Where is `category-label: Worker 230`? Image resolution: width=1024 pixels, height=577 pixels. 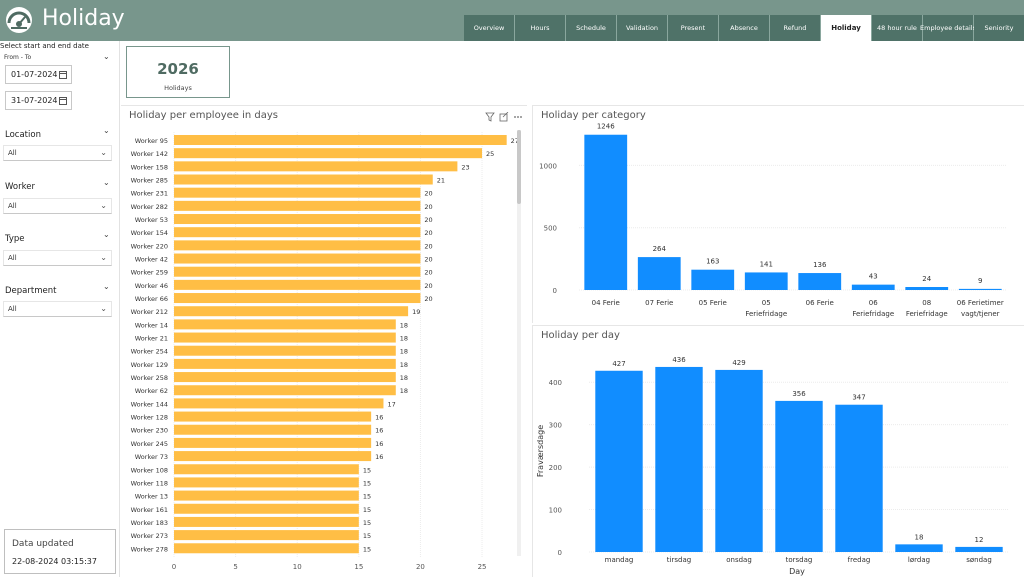
category-label: Worker 230 is located at coordinates (149, 431).